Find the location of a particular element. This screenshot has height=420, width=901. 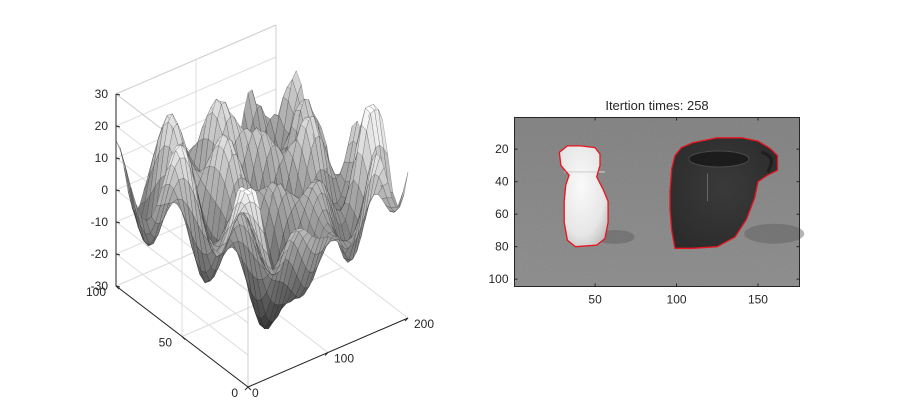

image-plot-title: Itertion times: 258 is located at coordinates (656, 105).